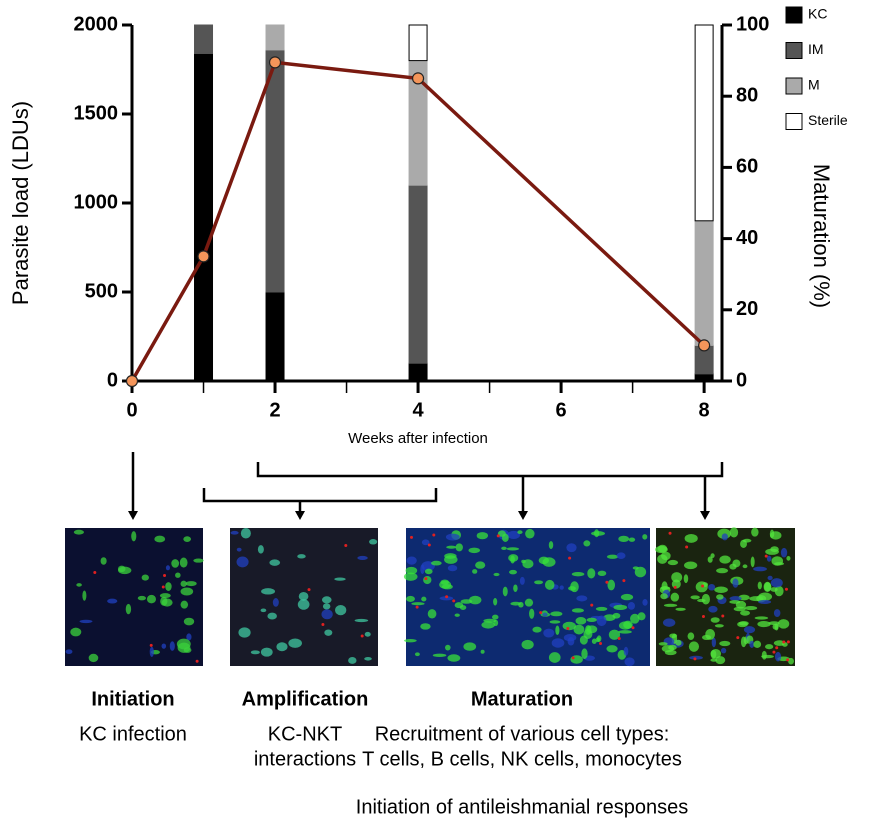 This screenshot has height=828, width=892. What do you see at coordinates (96, 113) in the screenshot?
I see `y-tick-label: 1500` at bounding box center [96, 113].